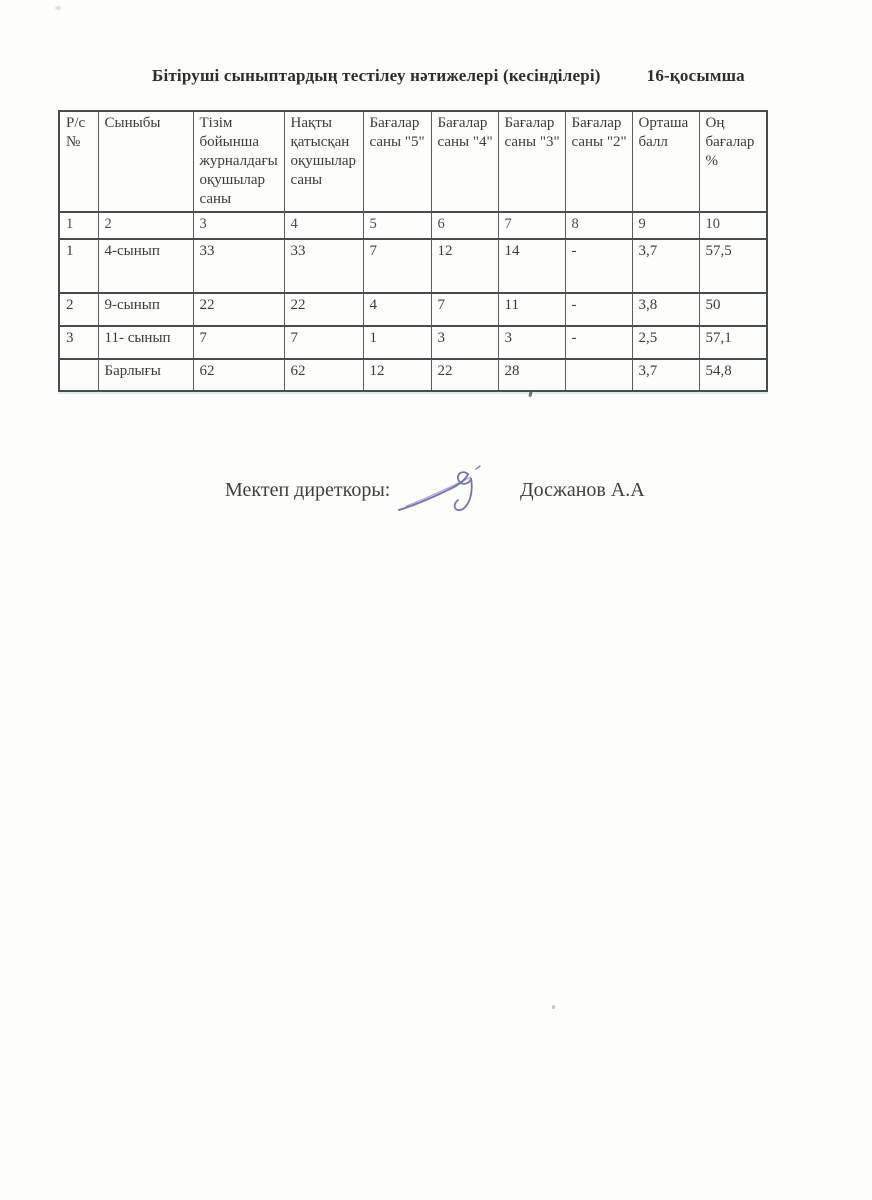  I want to click on cell: 2,5, so click(665, 342).